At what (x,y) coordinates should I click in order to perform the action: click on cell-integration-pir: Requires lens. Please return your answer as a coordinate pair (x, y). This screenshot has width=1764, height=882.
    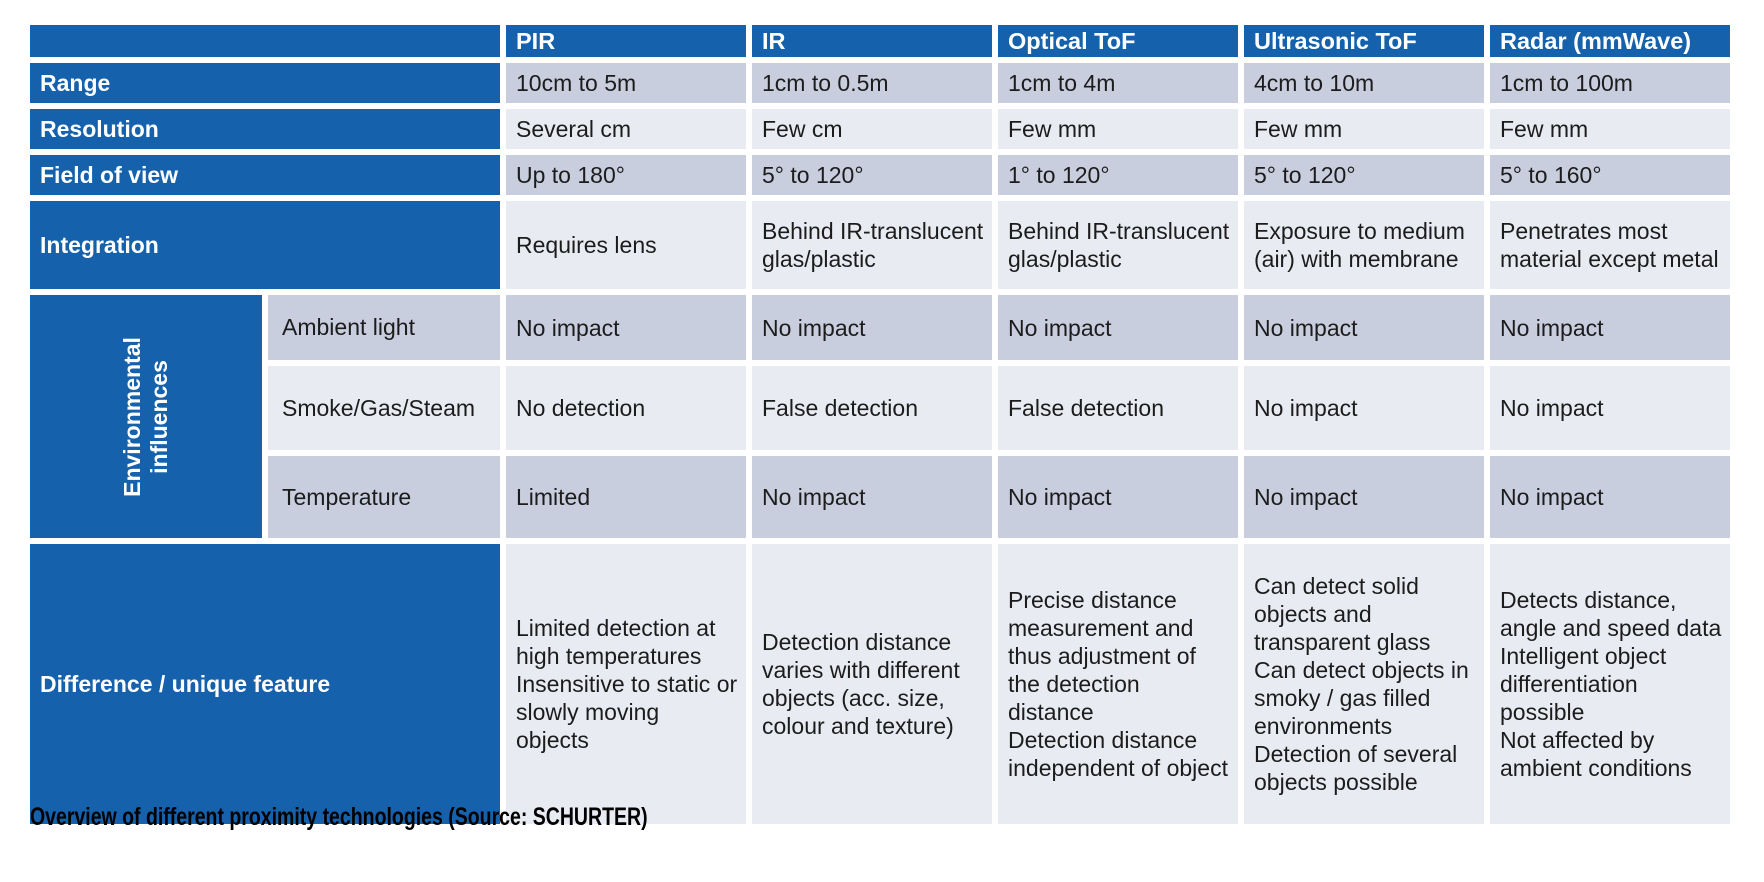
    Looking at the image, I should click on (626, 245).